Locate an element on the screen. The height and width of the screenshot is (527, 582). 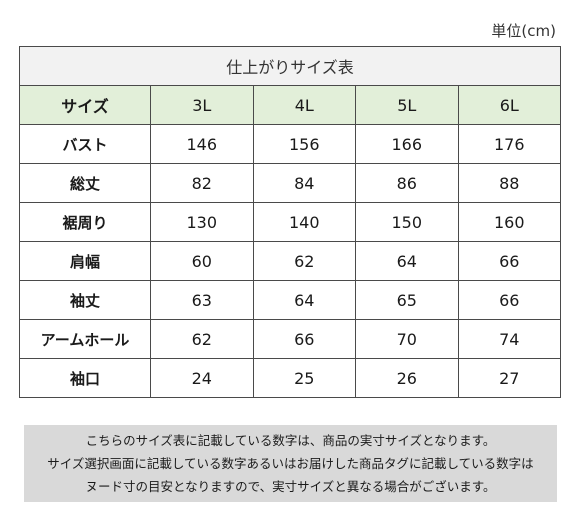
row-label: 袖口 is located at coordinates (85, 378).